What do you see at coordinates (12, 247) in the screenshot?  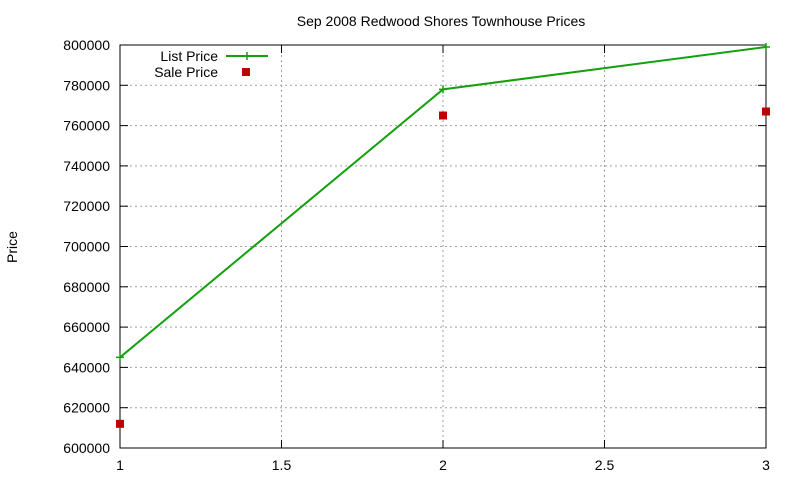 I see `y-axis-label: Price` at bounding box center [12, 247].